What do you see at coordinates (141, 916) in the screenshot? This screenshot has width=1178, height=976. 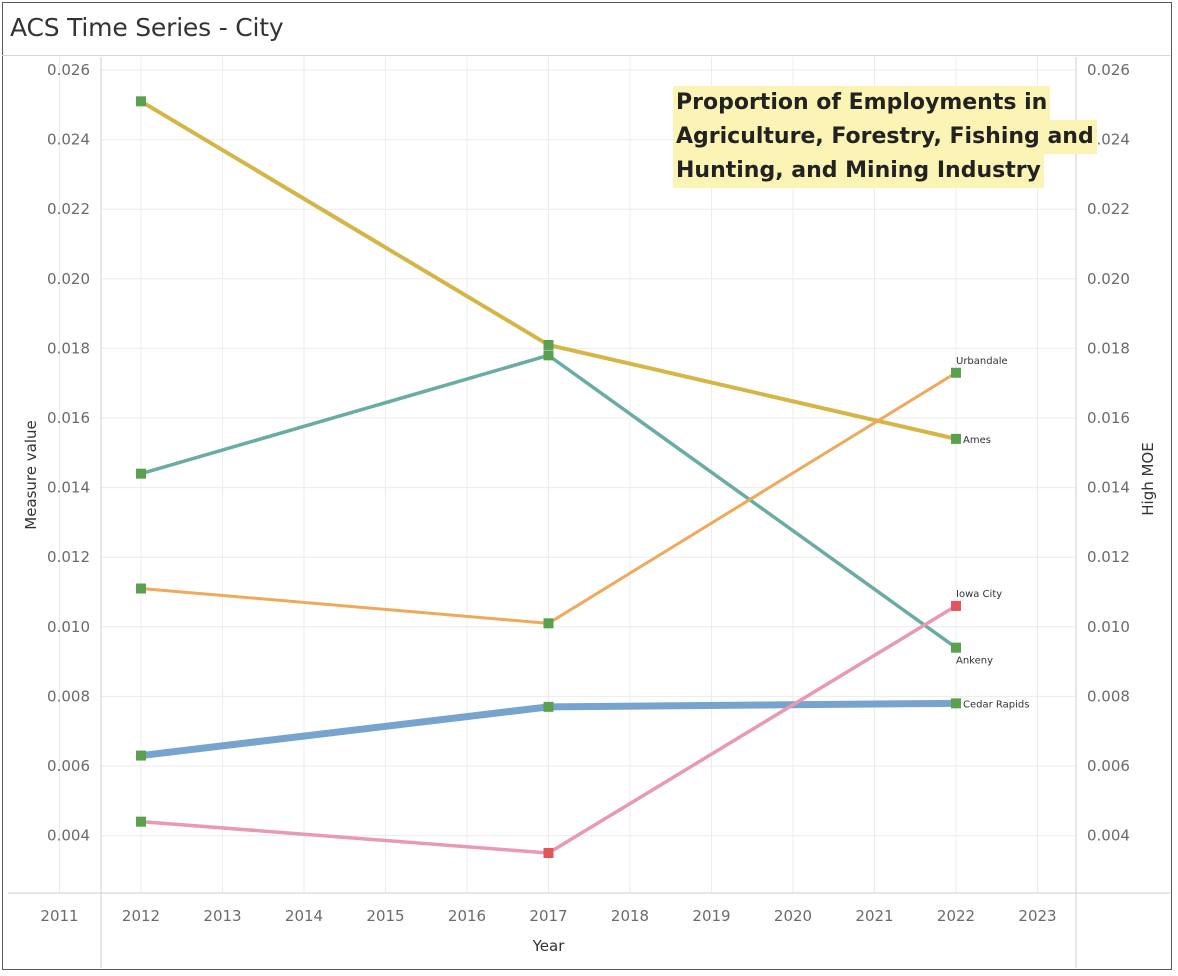 I see `x-tick-label: 2012` at bounding box center [141, 916].